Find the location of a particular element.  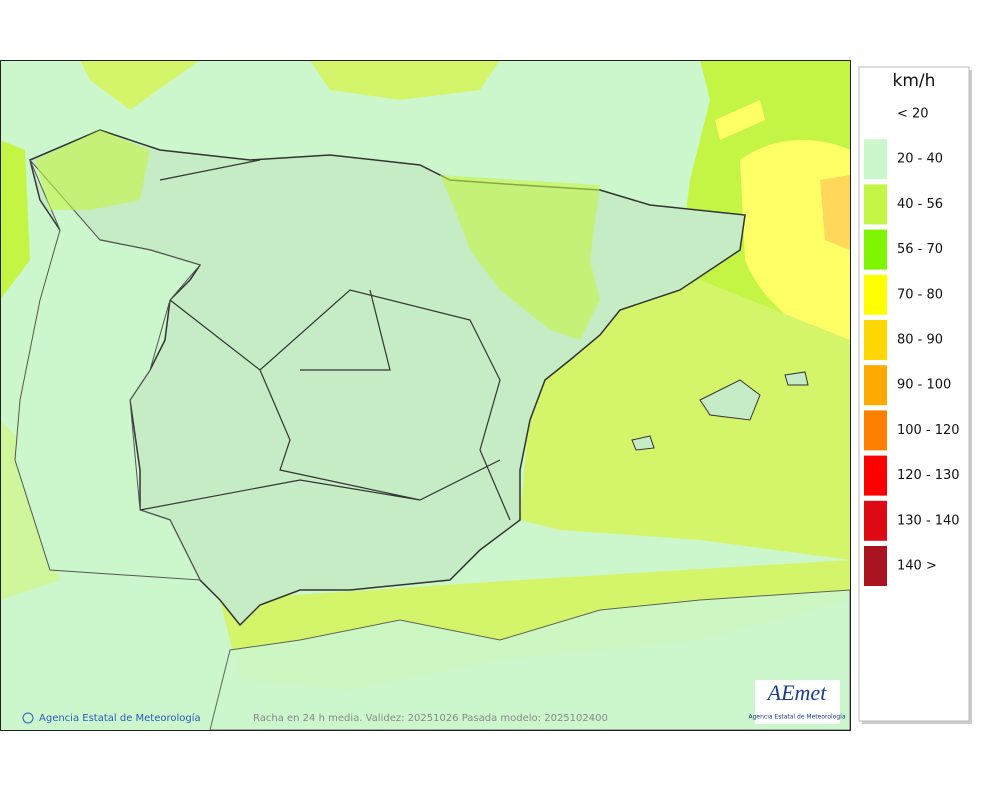

legend-label: 130 - 140 is located at coordinates (928, 520).